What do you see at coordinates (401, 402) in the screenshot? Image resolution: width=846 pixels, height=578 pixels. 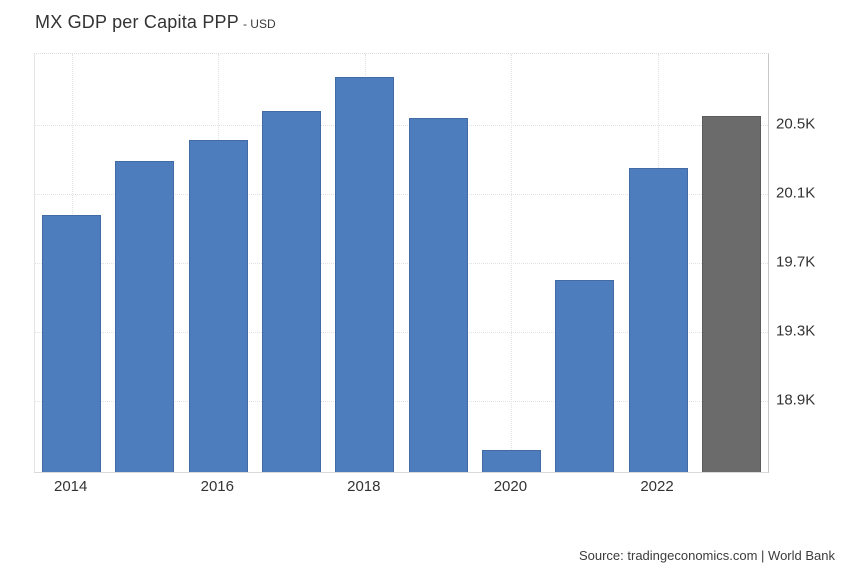 I see `h-gridline-18.9K` at bounding box center [401, 402].